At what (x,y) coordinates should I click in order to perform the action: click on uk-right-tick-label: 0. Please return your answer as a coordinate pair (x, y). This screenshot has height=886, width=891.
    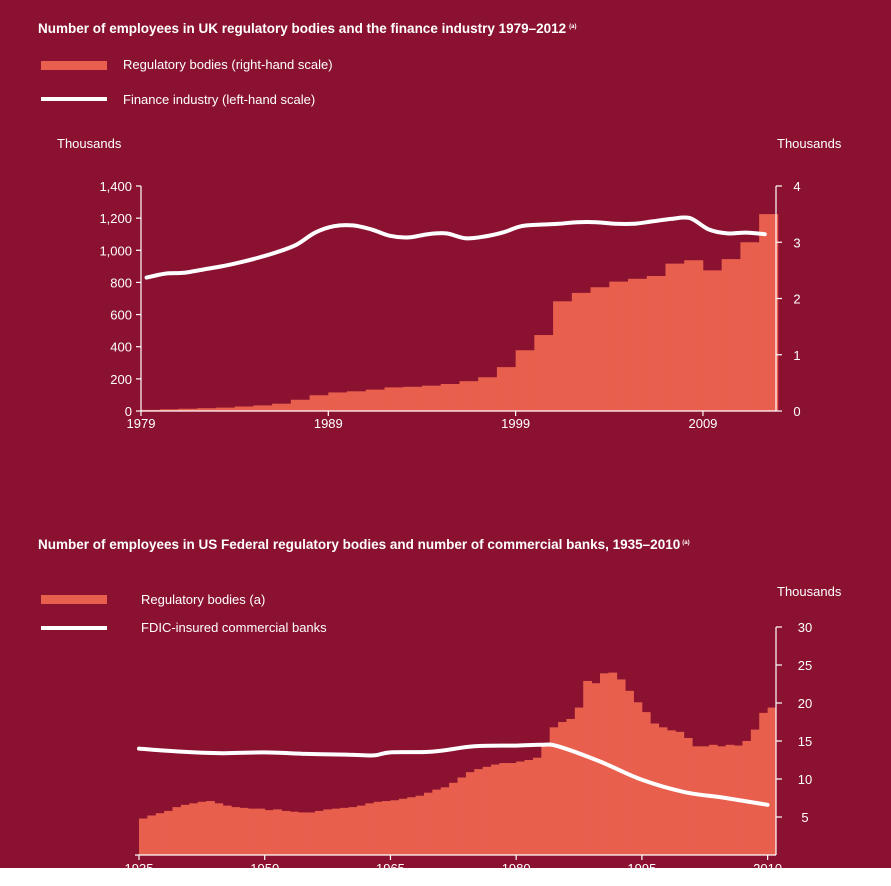
    Looking at the image, I should click on (796, 411).